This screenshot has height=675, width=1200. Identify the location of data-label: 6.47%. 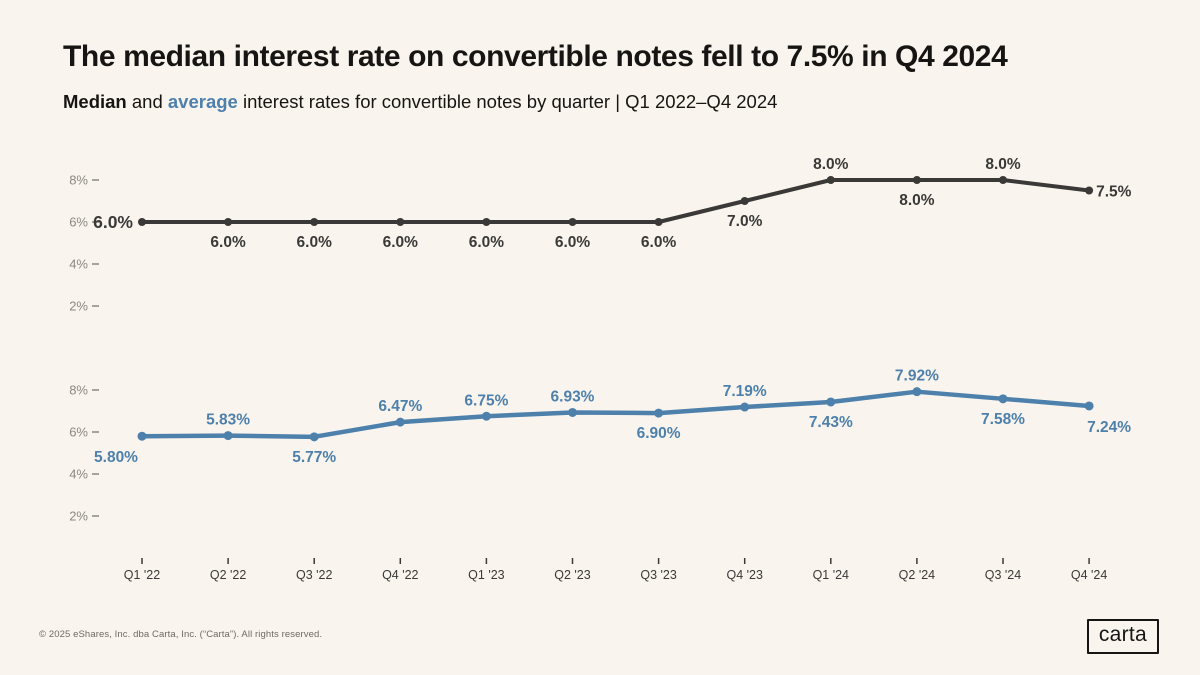
(400, 406).